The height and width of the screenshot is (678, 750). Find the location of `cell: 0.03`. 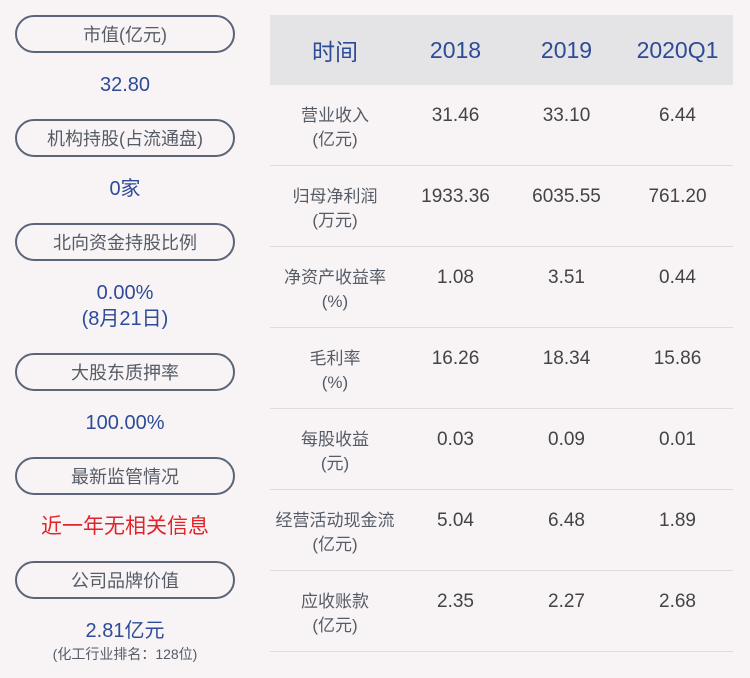

cell: 0.03 is located at coordinates (455, 439).